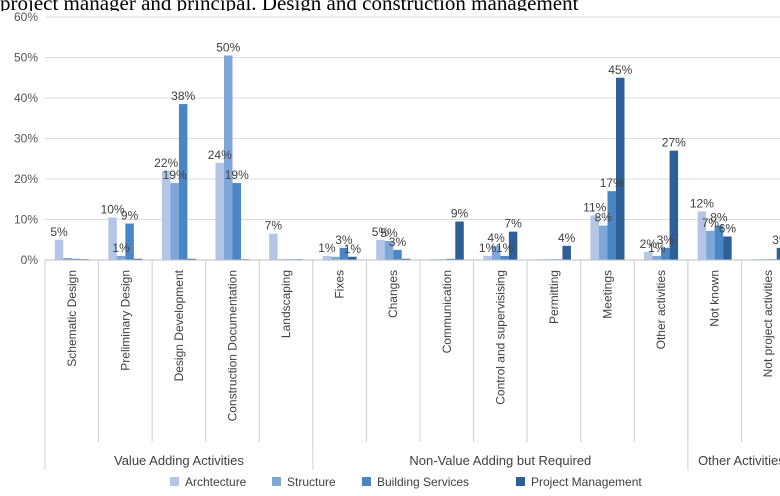 The image size is (780, 496). What do you see at coordinates (554, 297) in the screenshot?
I see `x-tick-label: Permitting` at bounding box center [554, 297].